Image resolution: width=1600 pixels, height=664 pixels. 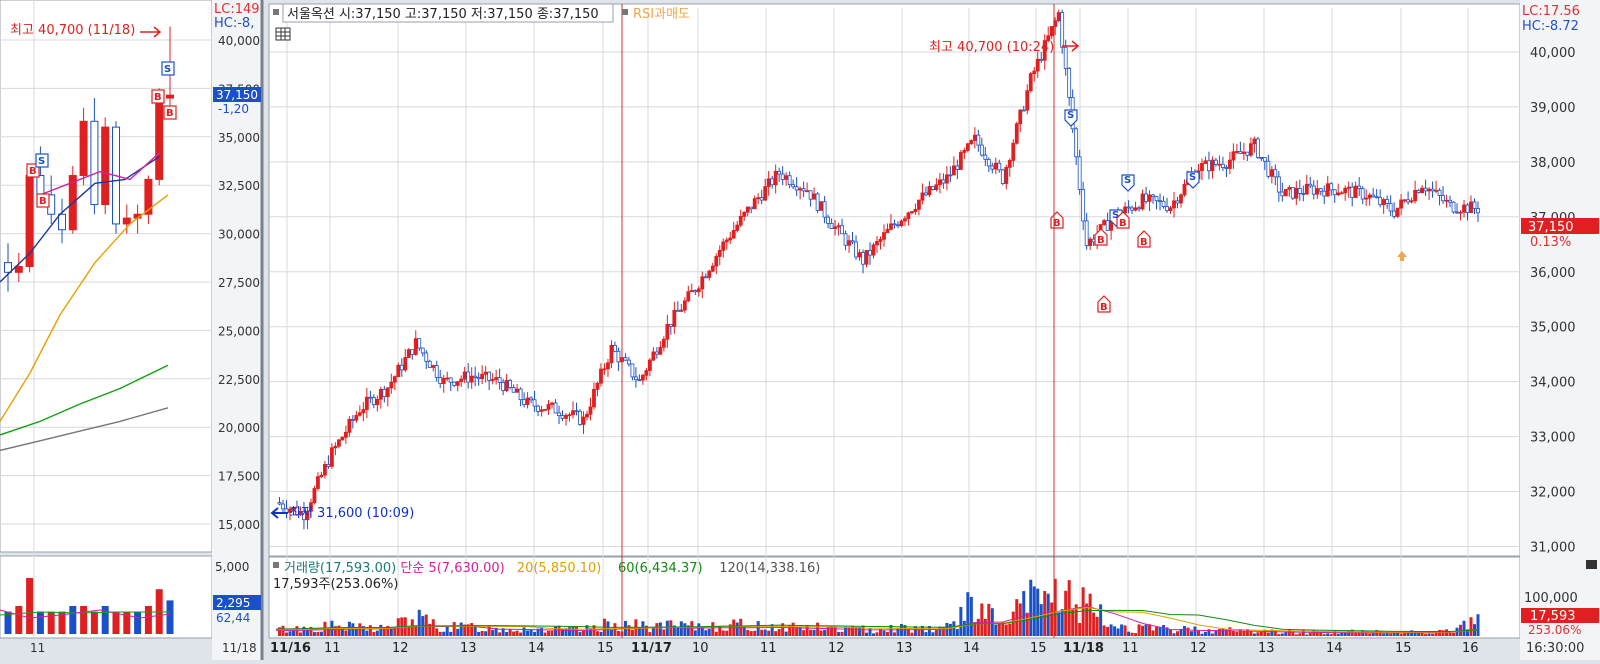 What do you see at coordinates (276, 565) in the screenshot?
I see `volume-legend-icon` at bounding box center [276, 565].